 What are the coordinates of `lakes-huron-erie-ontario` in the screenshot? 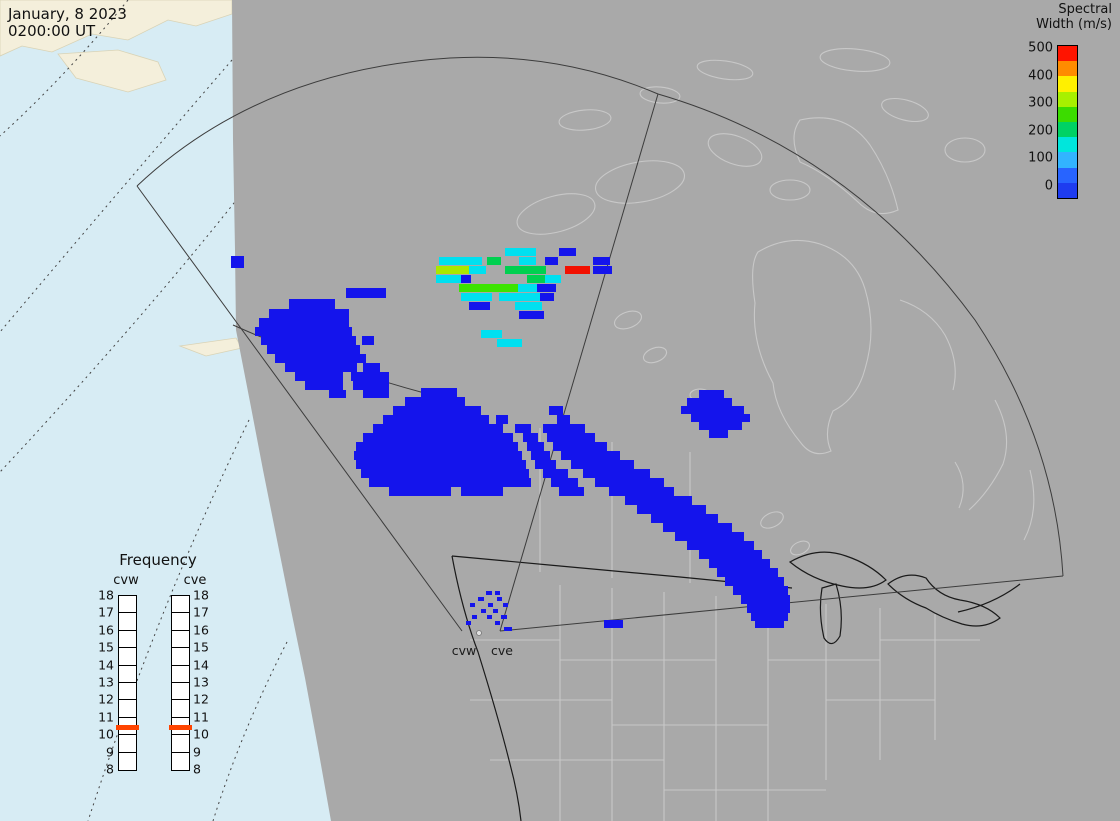 It's located at (944, 600).